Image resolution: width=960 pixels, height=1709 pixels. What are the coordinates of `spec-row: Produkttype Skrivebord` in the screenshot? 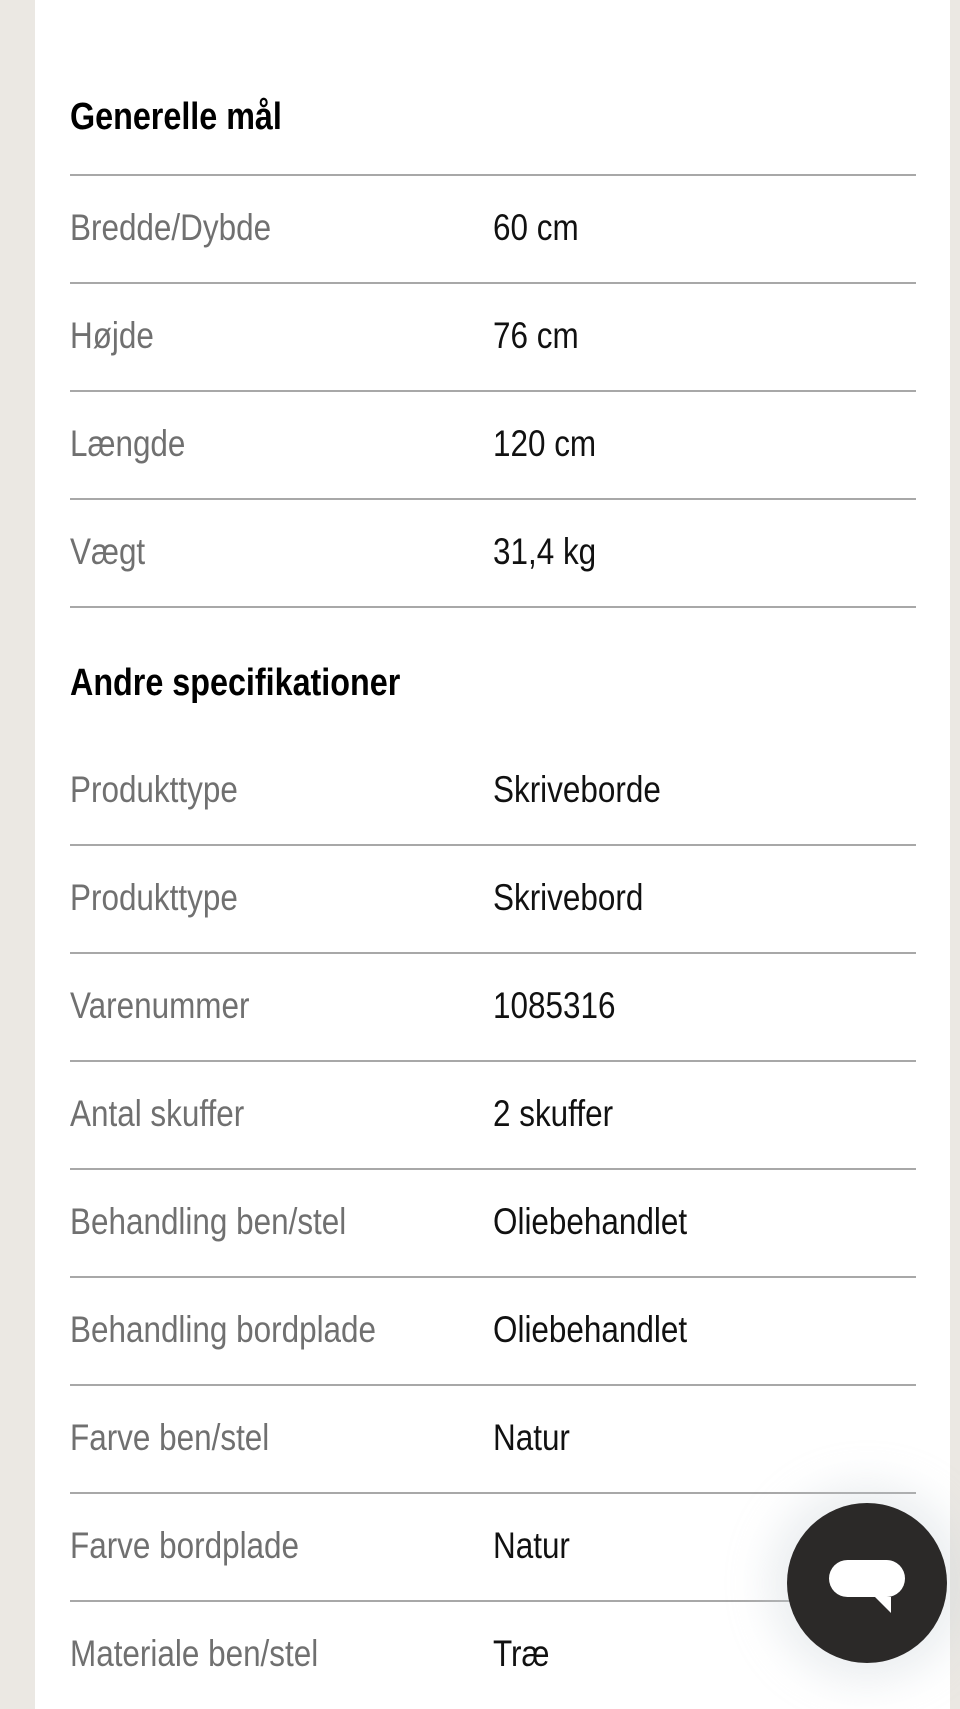 It's located at (493, 898).